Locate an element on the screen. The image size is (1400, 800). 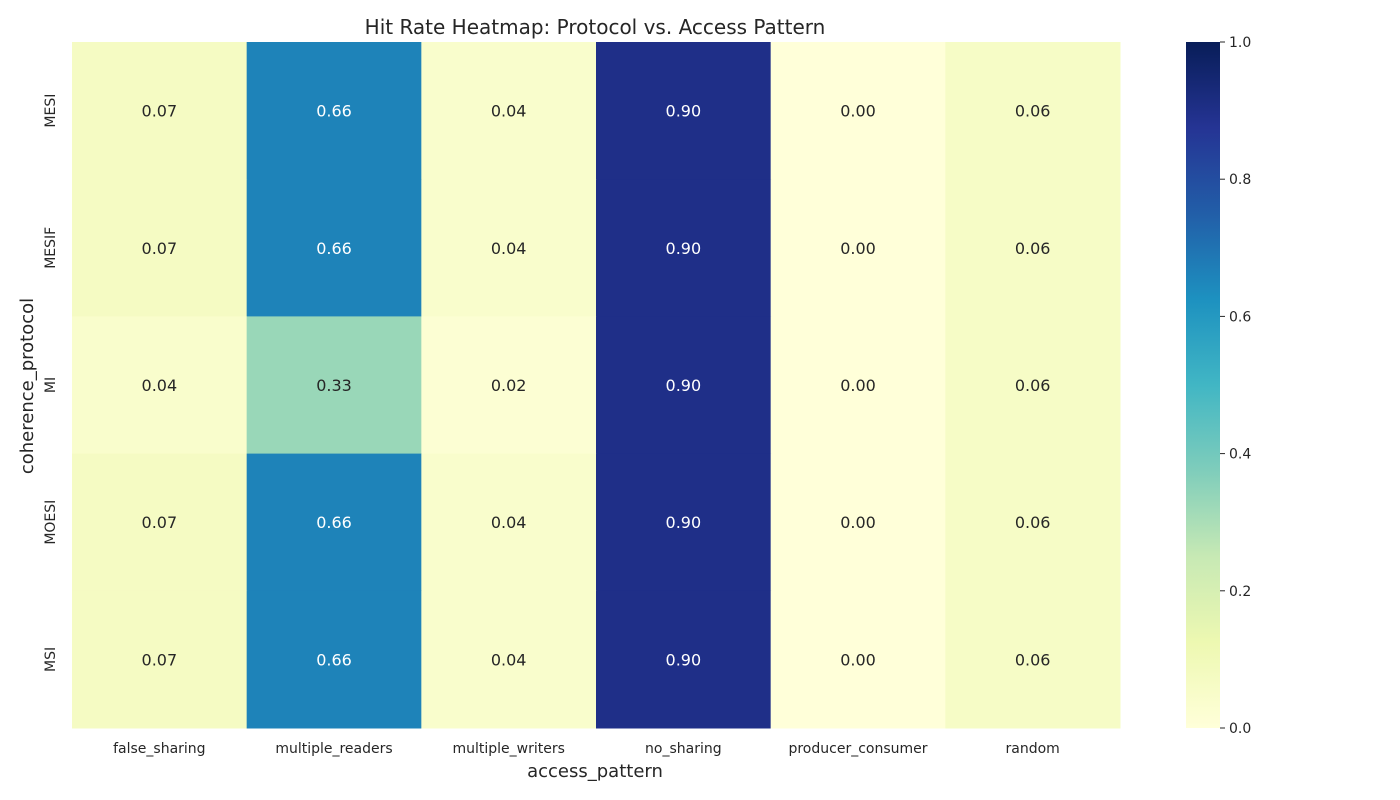
x-axis-label: access_pattern is located at coordinates (595, 771).